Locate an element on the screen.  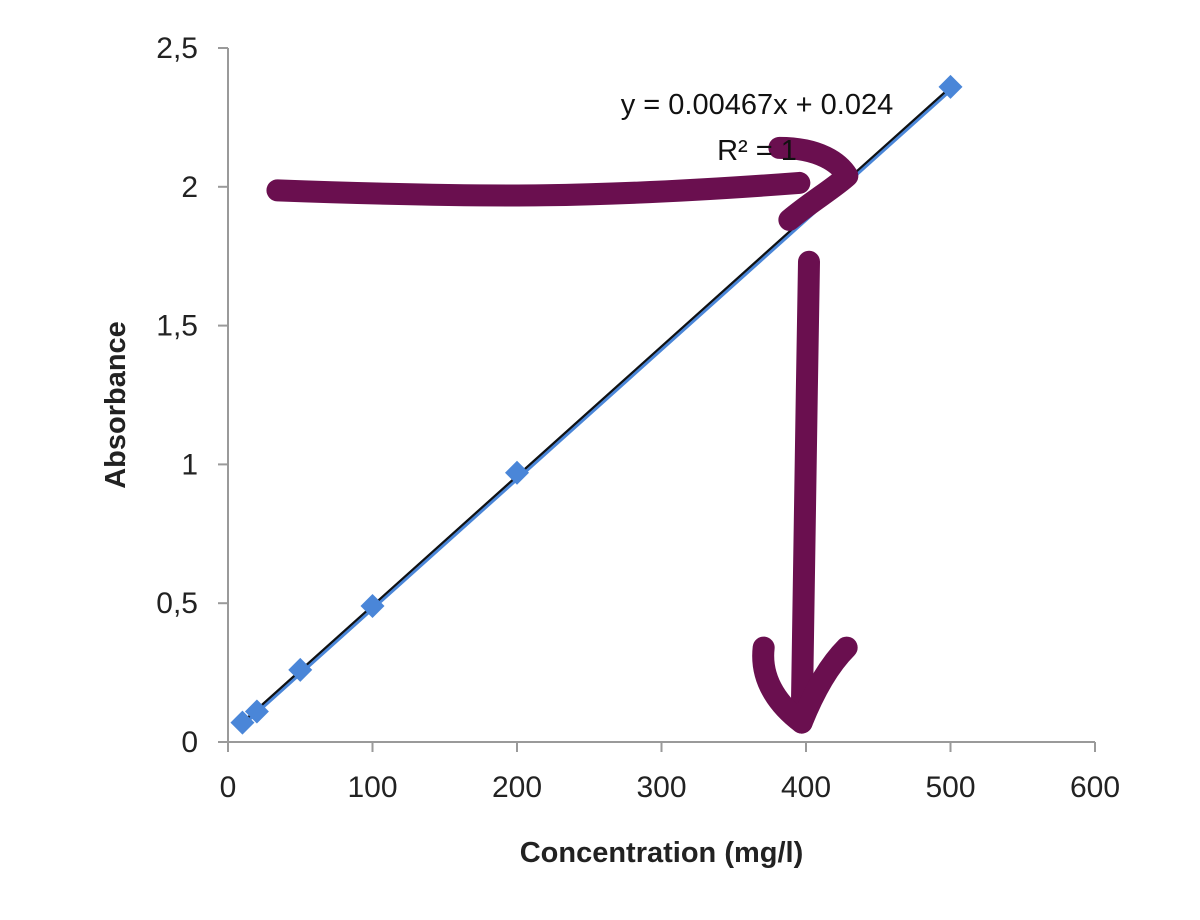
y-tick-labels: 0 0,5 1 1,5 2 2,5 is located at coordinates (177, 395).